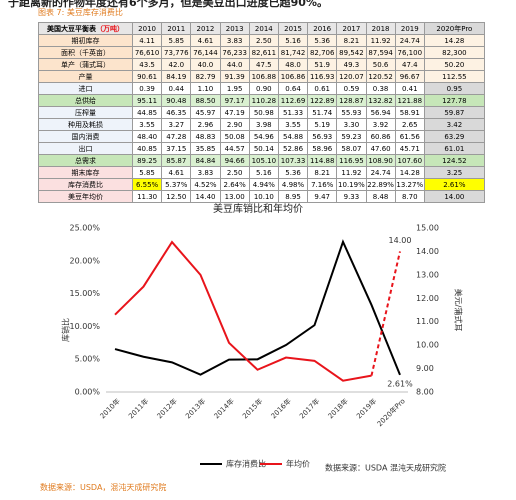 The height and width of the screenshot is (500, 516). What do you see at coordinates (85, 100) in the screenshot?
I see `row-label: 总供给` at bounding box center [85, 100].